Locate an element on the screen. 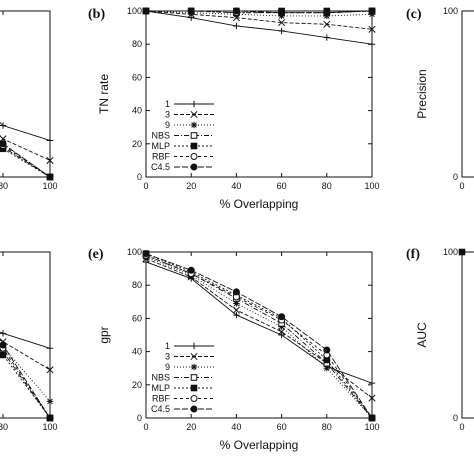  legend-label: NBS is located at coordinates (160, 136).